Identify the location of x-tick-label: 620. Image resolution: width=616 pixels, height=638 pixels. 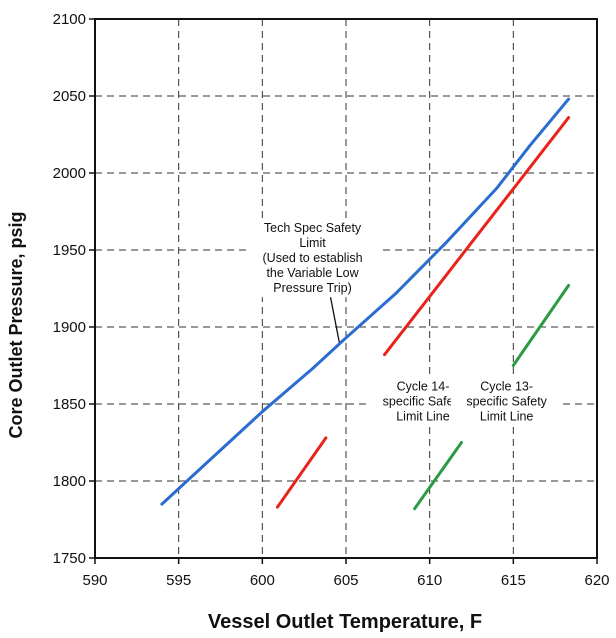
(596, 580).